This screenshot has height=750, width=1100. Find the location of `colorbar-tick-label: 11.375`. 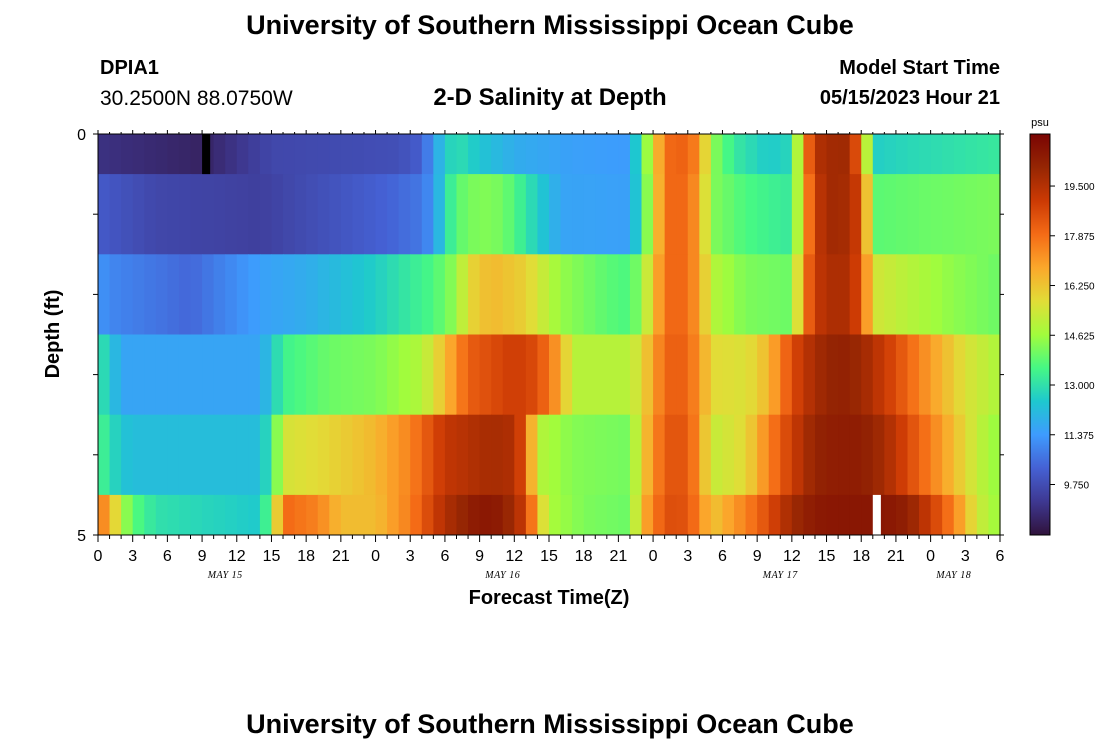

colorbar-tick-label: 11.375 is located at coordinates (1079, 436).